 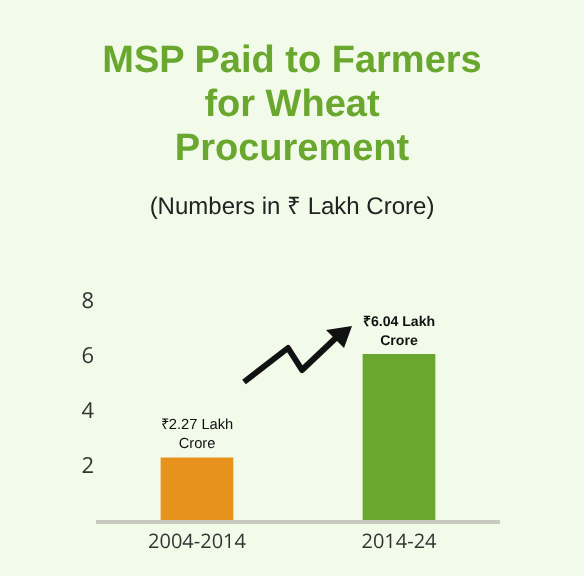 I want to click on chart-subtitle: (Numbers in ₹ Lakh Crore), so click(x=292, y=206).